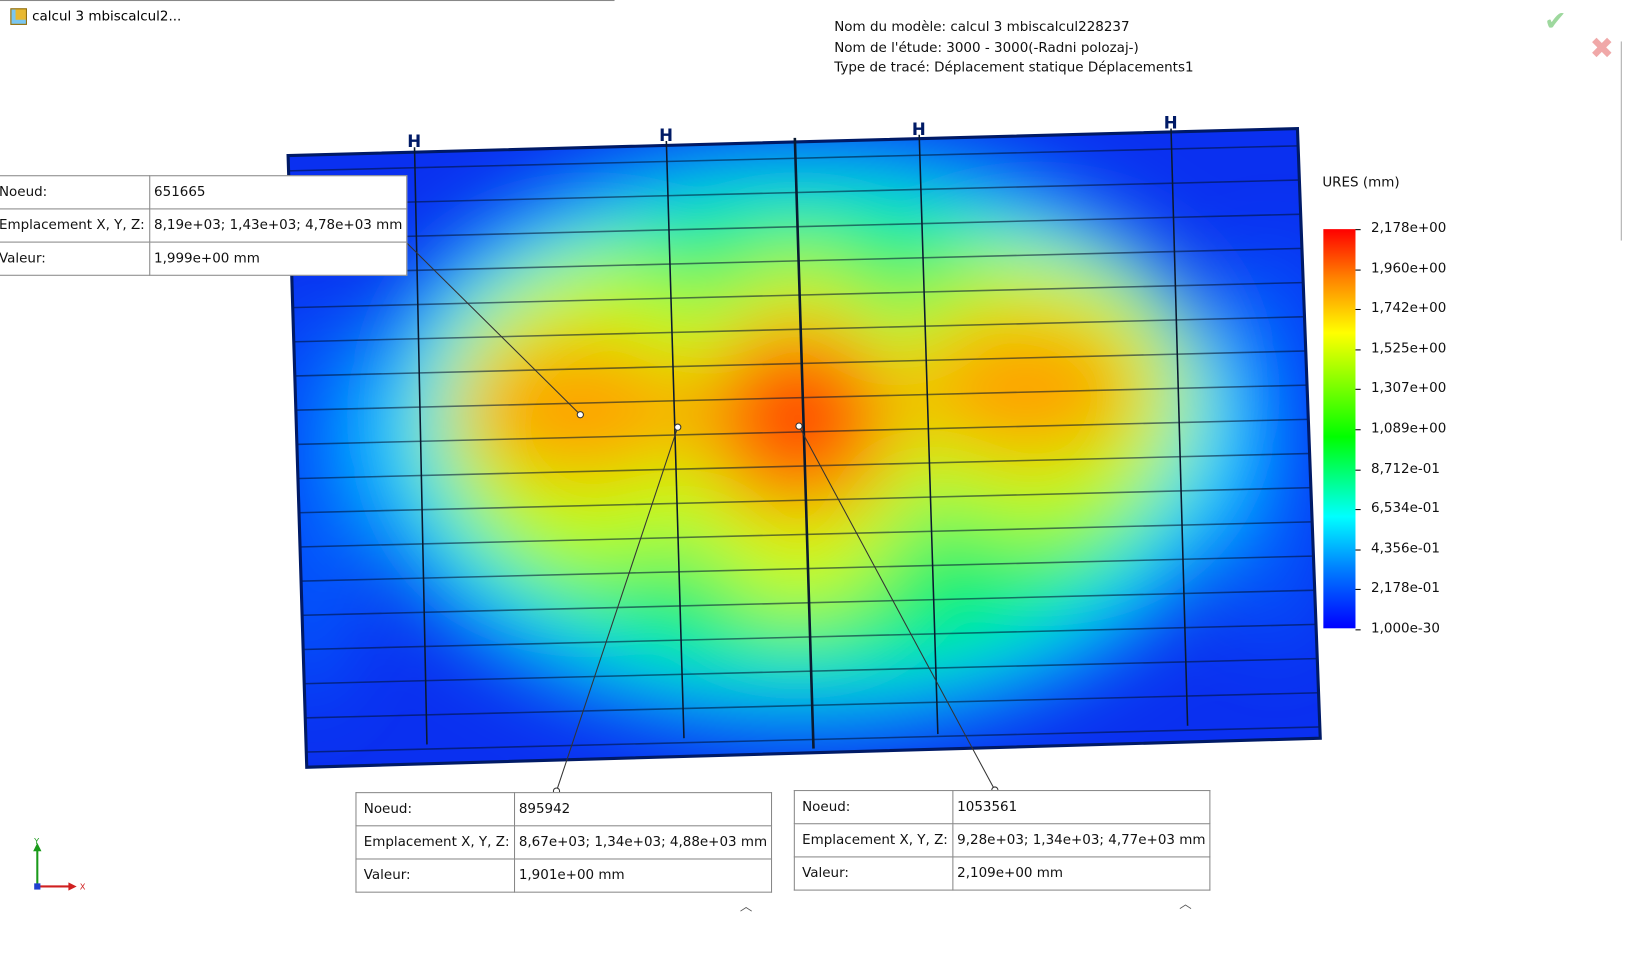 The image size is (1625, 958). I want to click on probe-2-leader, so click(617, 609).